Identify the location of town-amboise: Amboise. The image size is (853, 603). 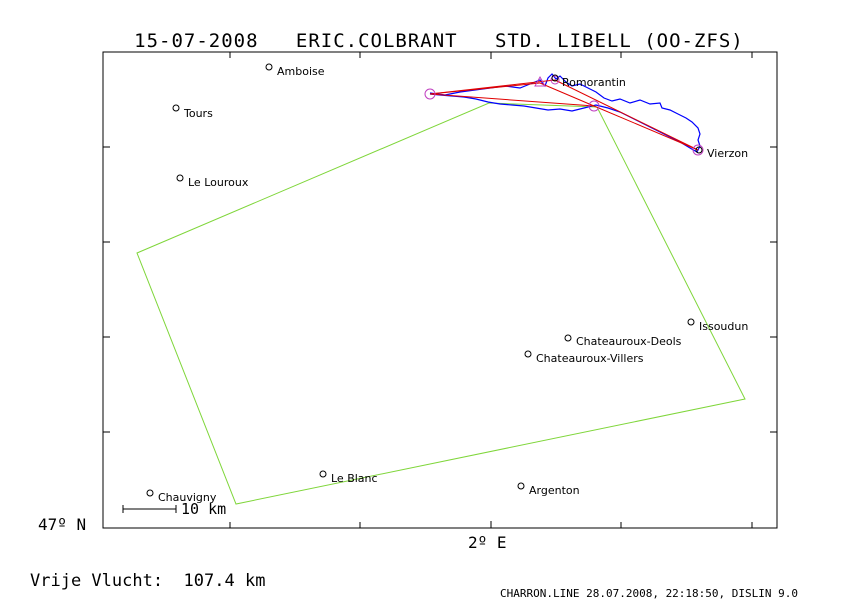
(295, 70).